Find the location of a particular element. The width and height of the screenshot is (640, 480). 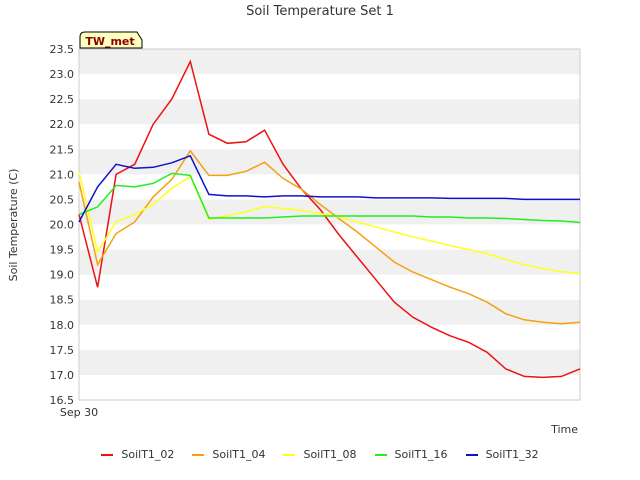

station-badge: TW_met is located at coordinates (111, 40).